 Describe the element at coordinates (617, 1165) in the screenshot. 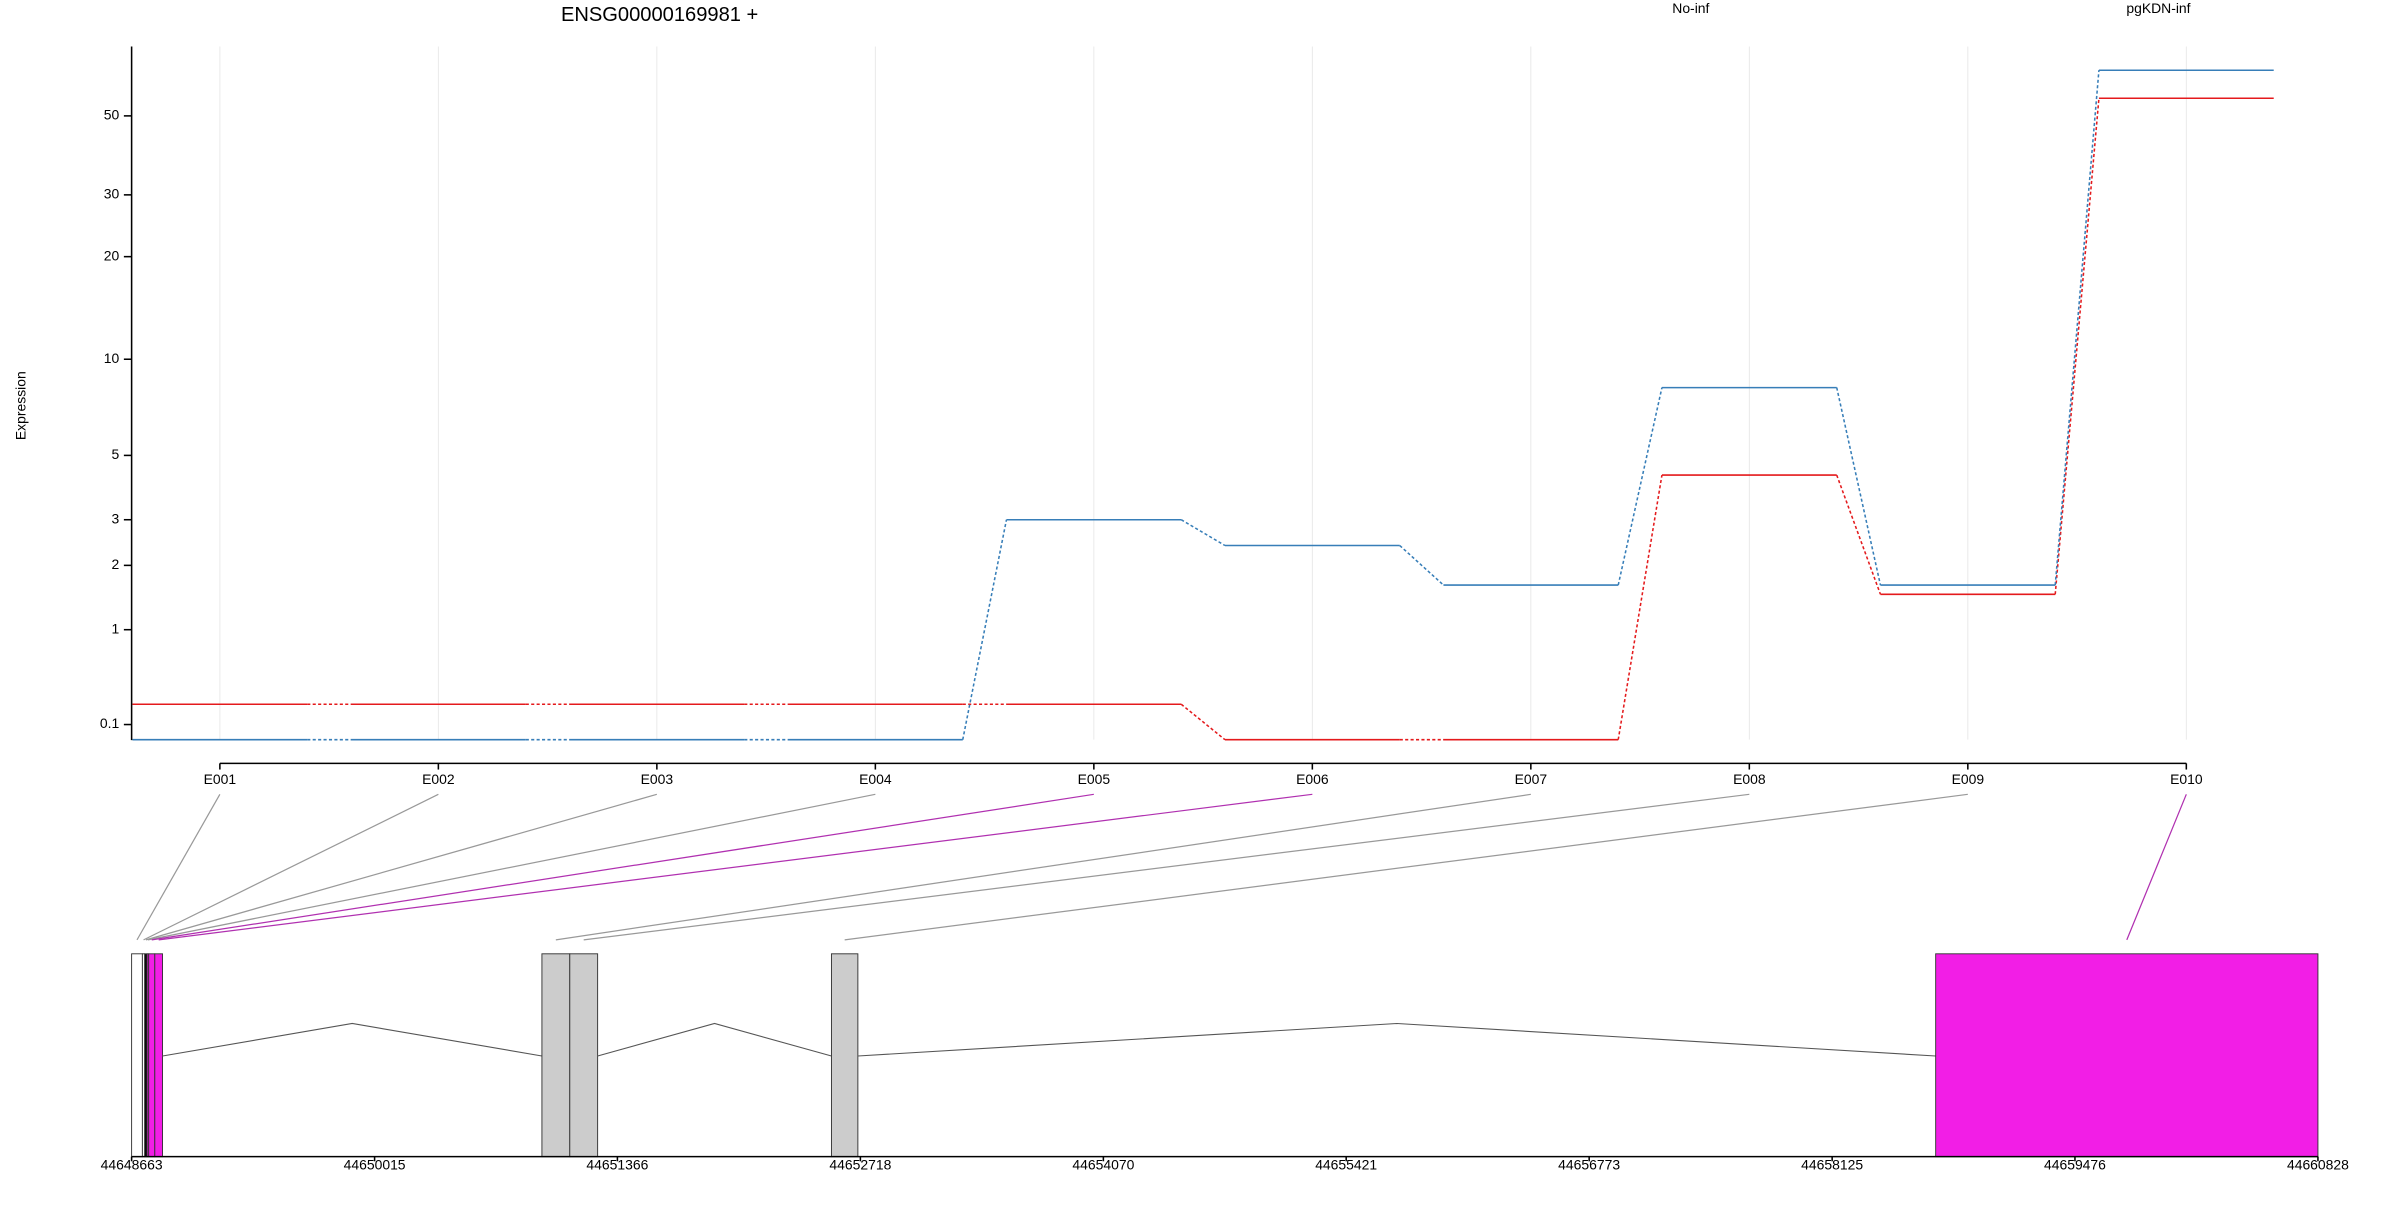

I see `x-tick-label: 44651366` at that location.